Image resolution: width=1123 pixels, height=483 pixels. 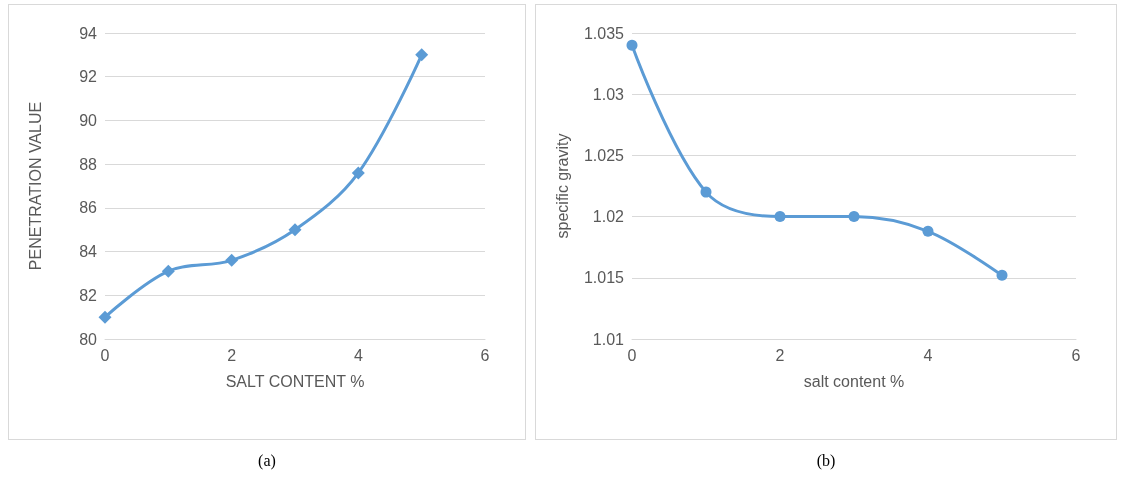 What do you see at coordinates (88, 120) in the screenshot?
I see `y-tick-label: 90` at bounding box center [88, 120].